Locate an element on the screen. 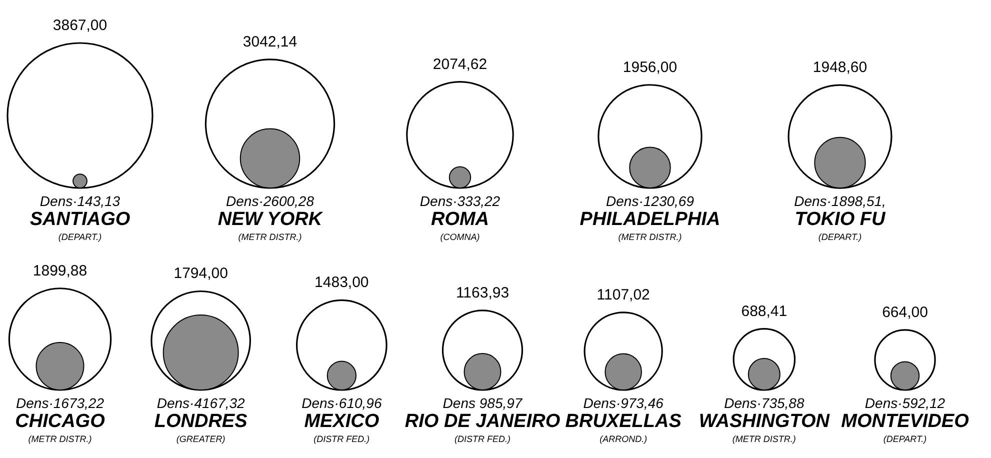 The image size is (991, 458). data-label: 664,00 is located at coordinates (905, 312).